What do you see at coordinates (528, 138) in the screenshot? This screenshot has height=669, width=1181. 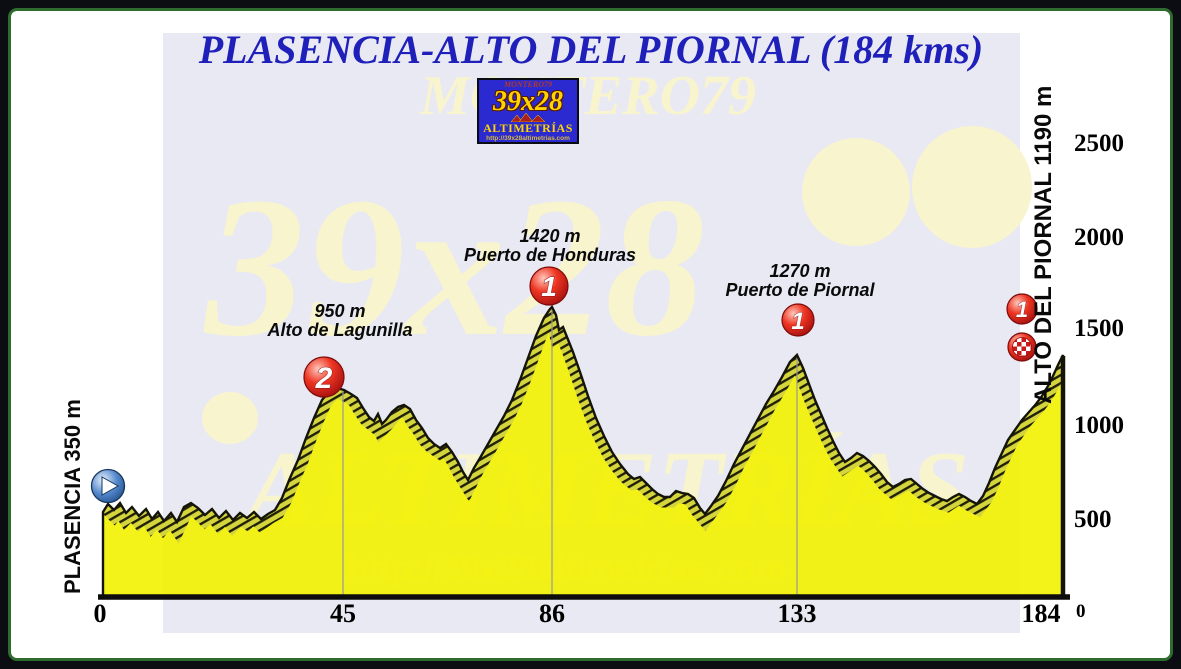 I see `logo-url-text: http://39x28altimetrias.com` at bounding box center [528, 138].